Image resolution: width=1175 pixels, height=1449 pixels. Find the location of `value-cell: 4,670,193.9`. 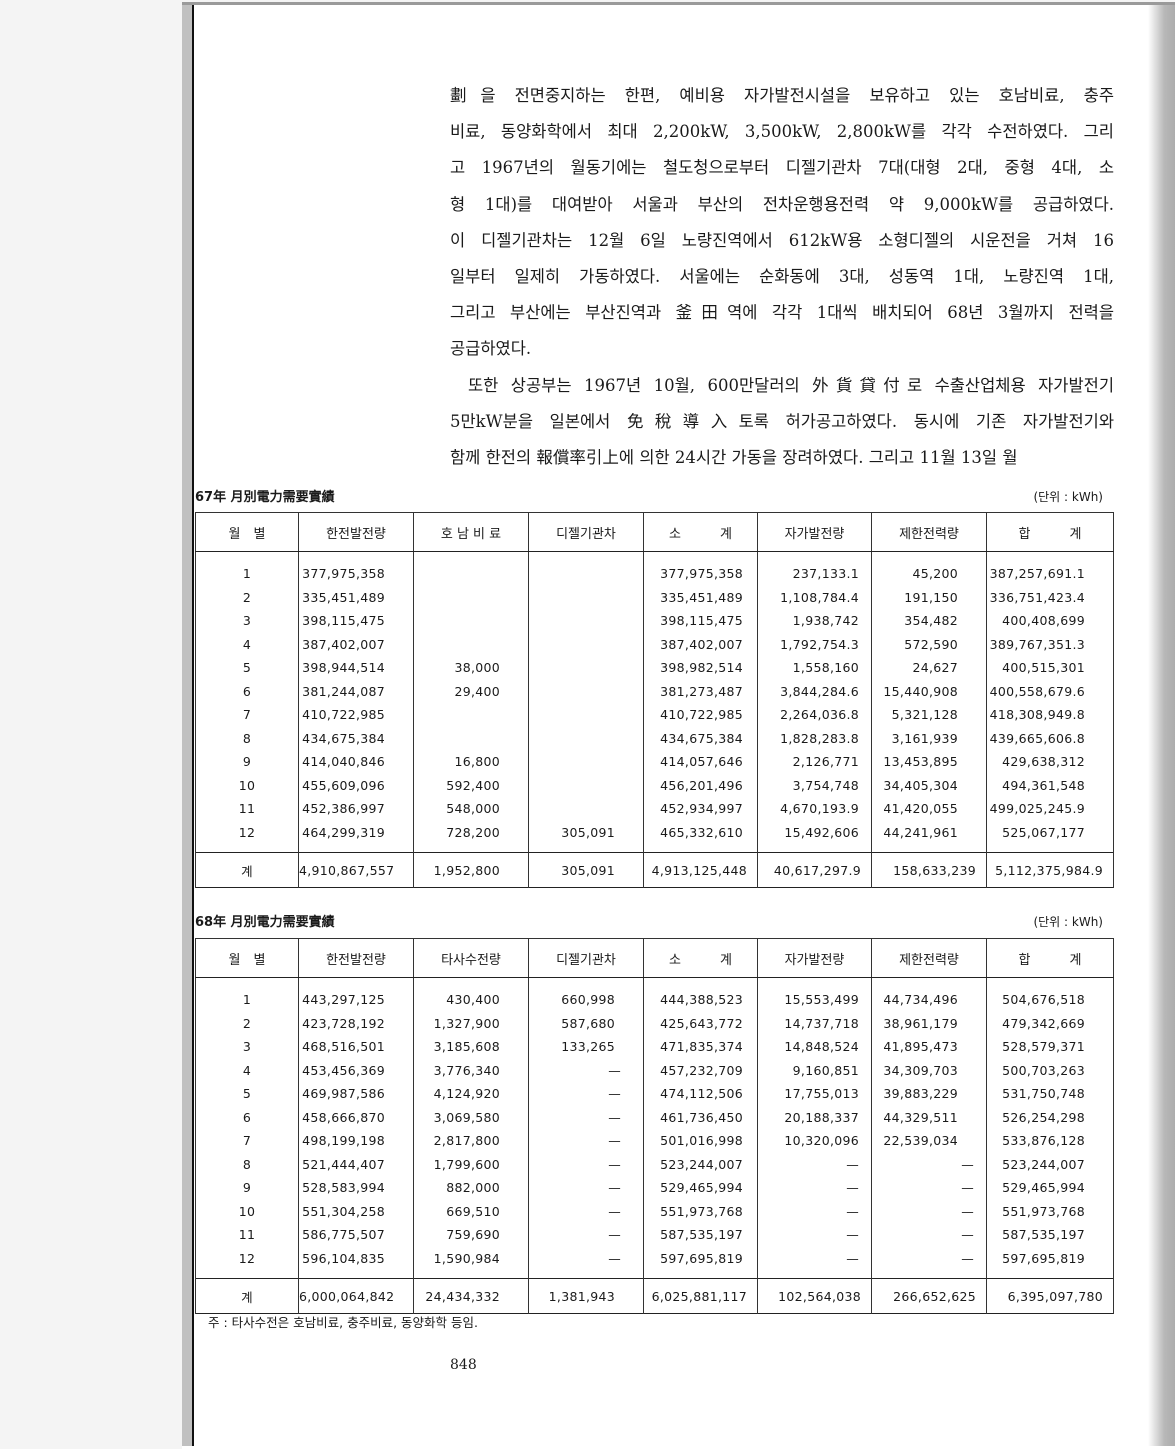

value-cell: 4,670,193.9 is located at coordinates (814, 809).